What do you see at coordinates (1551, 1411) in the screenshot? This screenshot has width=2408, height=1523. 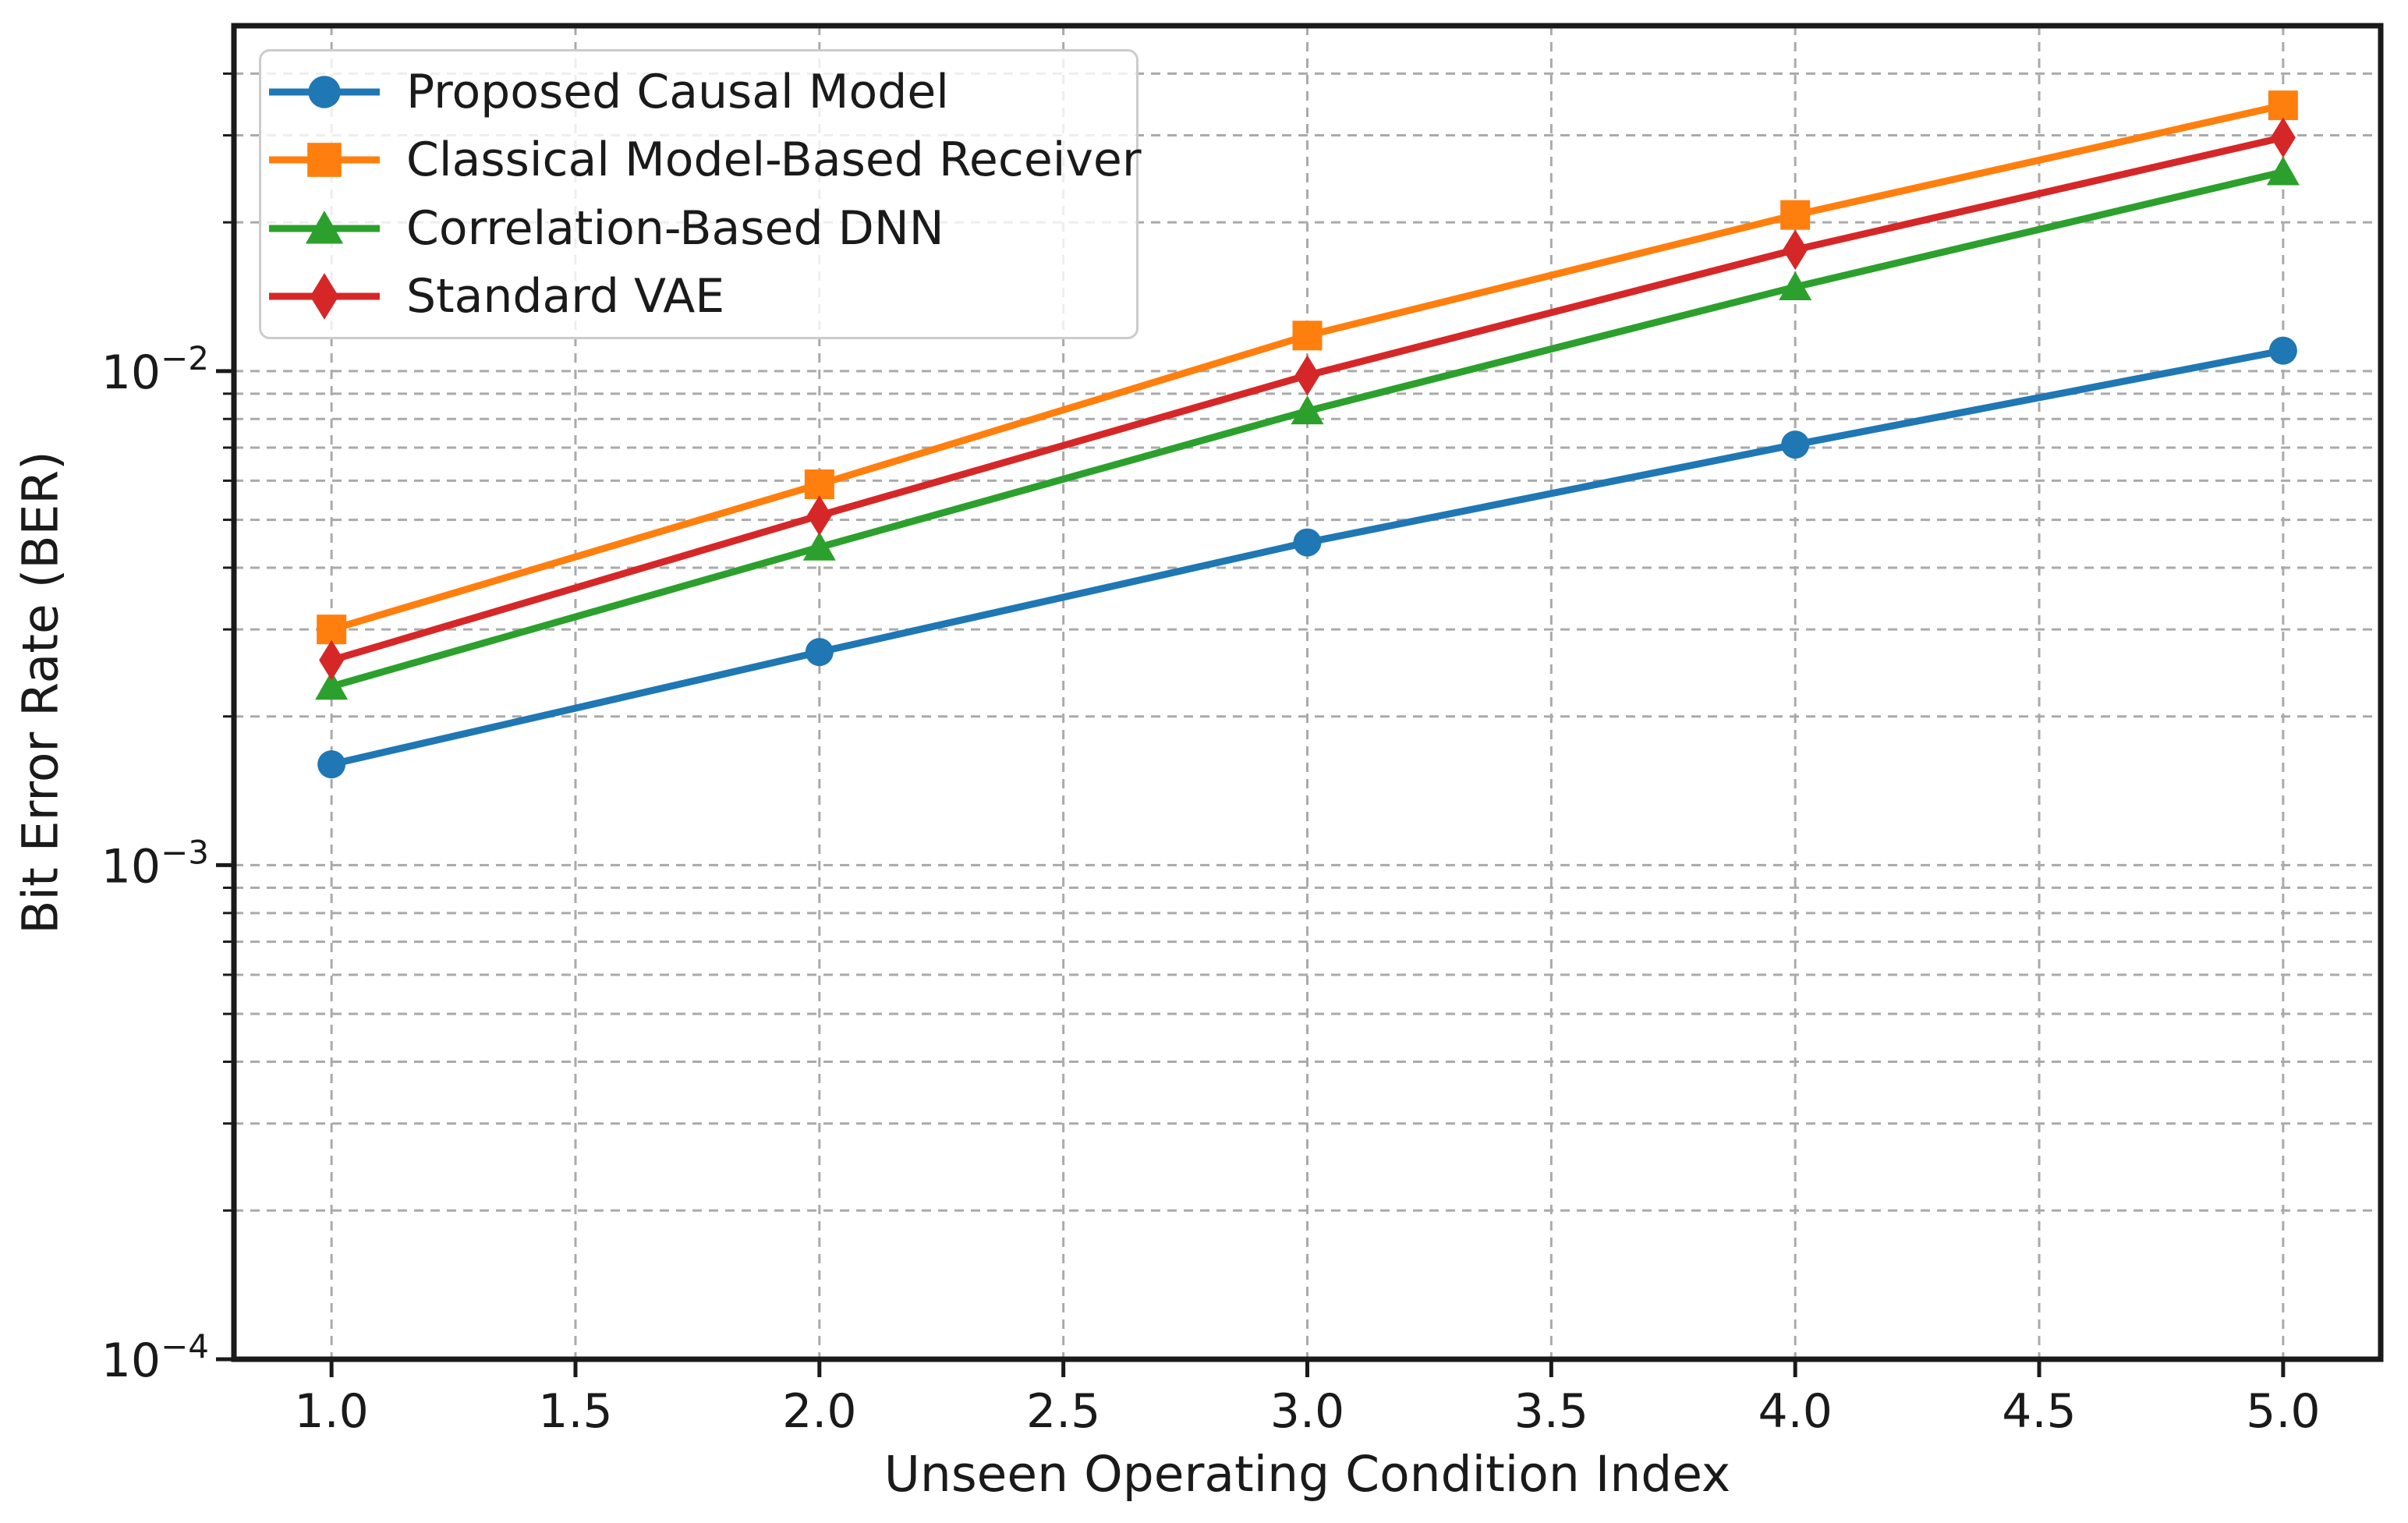 I see `svg-text: 3.5` at bounding box center [1551, 1411].